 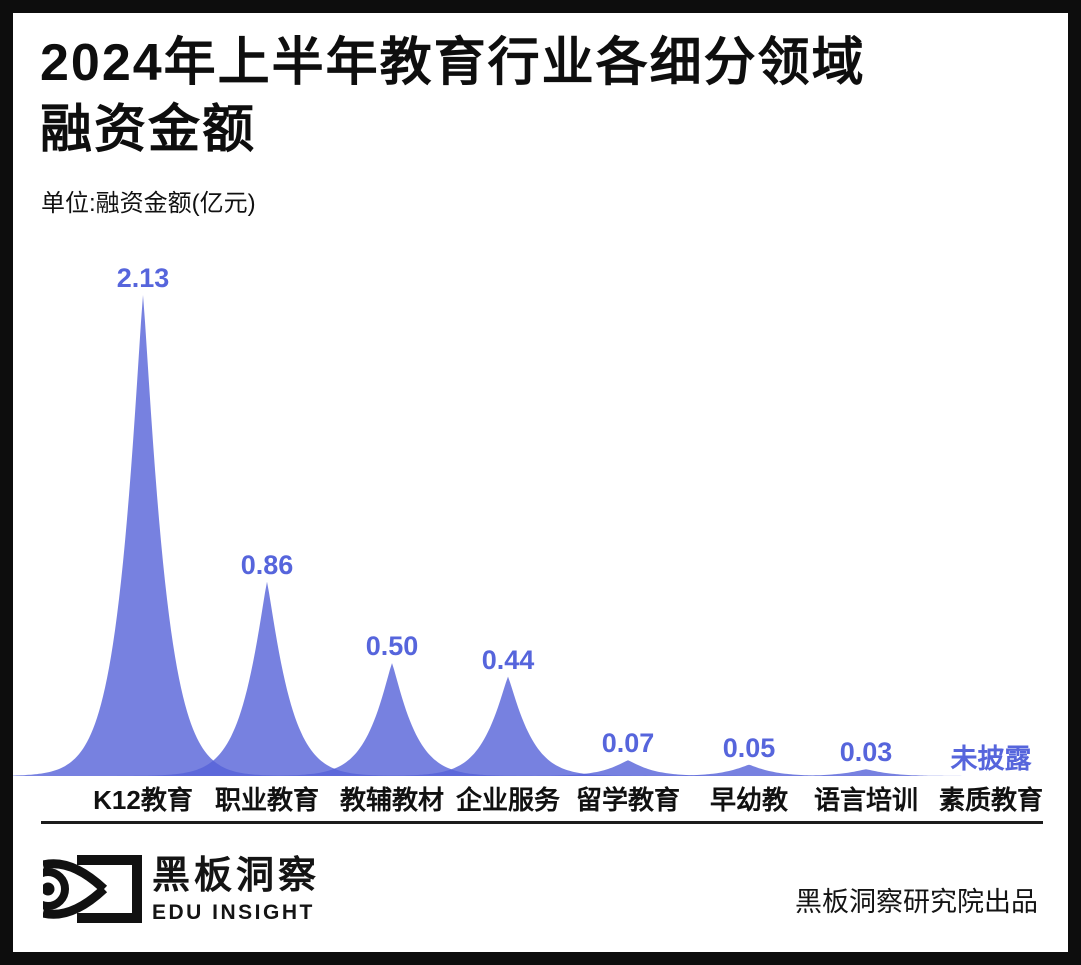 What do you see at coordinates (992, 759) in the screenshot?
I see `undisclosed-label-8: 未披露` at bounding box center [992, 759].